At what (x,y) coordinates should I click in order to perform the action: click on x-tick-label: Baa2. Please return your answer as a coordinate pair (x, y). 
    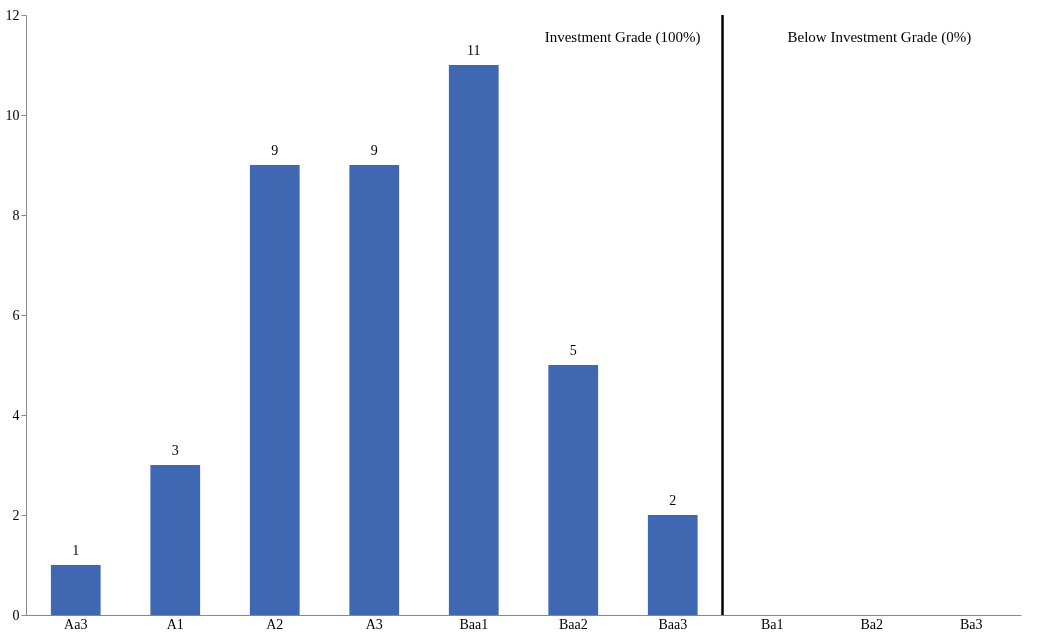
    Looking at the image, I should click on (573, 624).